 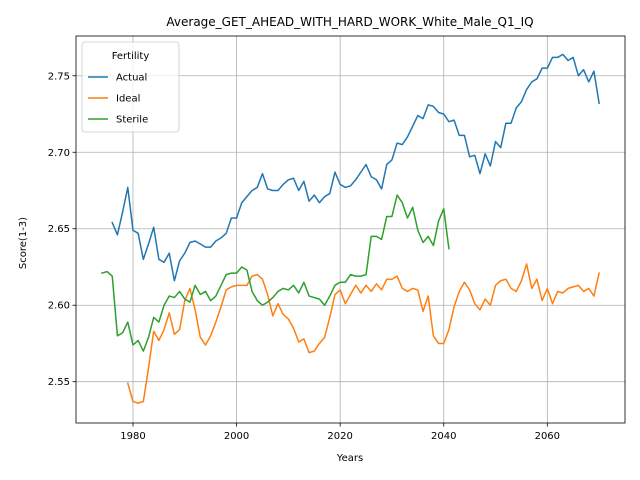 What do you see at coordinates (59, 153) in the screenshot?
I see `y-tick-label: 2.70` at bounding box center [59, 153].